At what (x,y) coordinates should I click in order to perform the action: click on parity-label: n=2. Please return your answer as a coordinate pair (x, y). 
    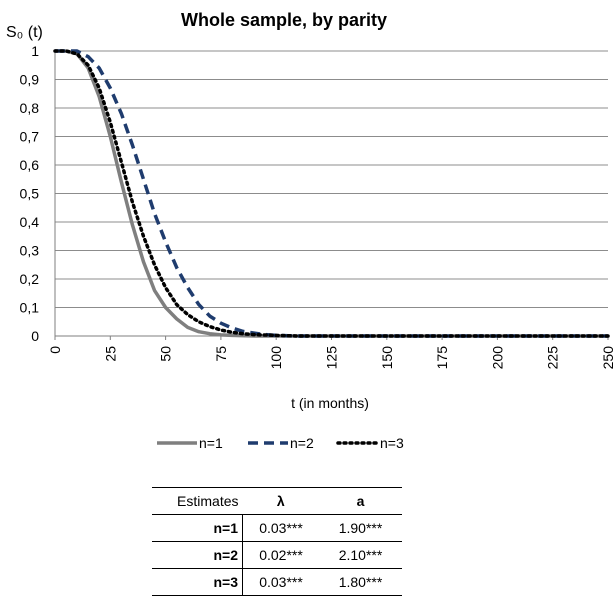
    Looking at the image, I should click on (197, 555).